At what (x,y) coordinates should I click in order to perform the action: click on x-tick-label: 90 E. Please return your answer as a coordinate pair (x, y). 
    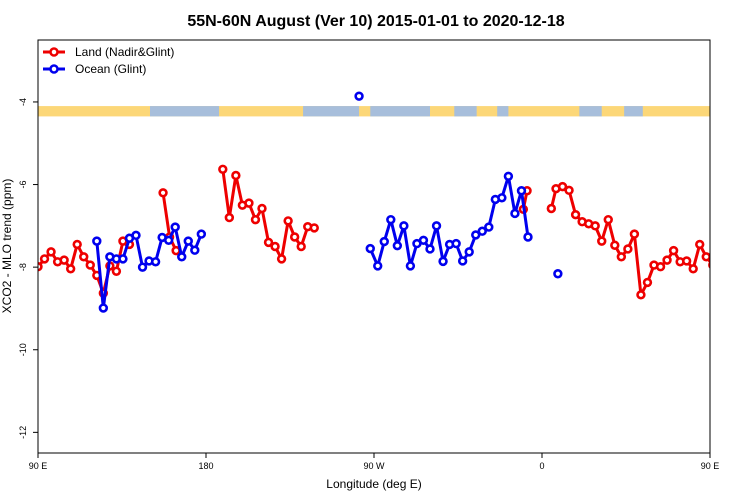
    Looking at the image, I should click on (38, 466).